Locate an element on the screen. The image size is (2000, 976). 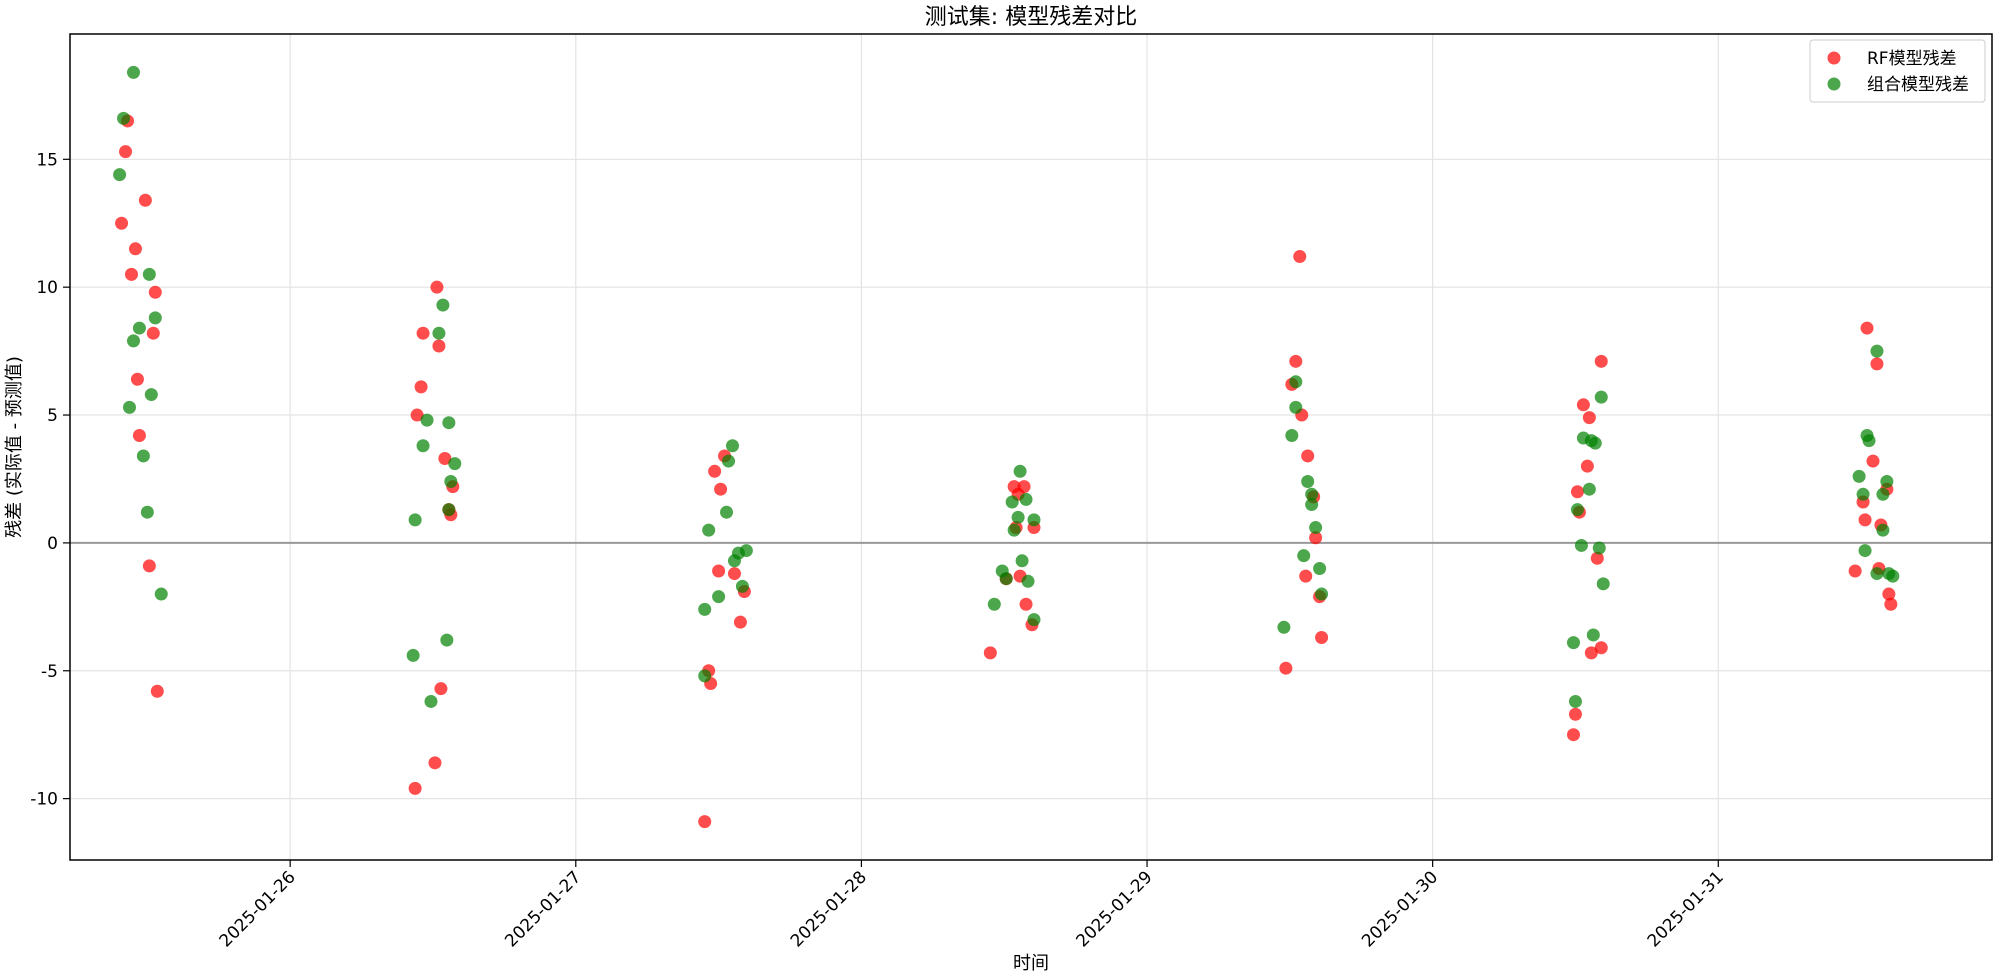
legend-marker-combined is located at coordinates (1834, 84).